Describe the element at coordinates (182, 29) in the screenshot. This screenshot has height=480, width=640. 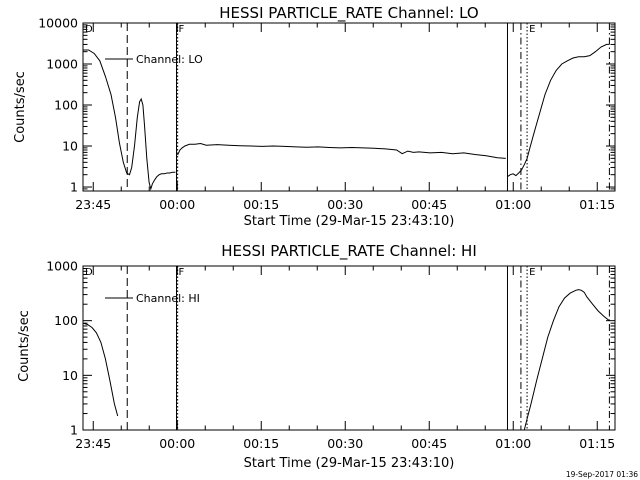
I see `marker-label-lo: F` at that location.